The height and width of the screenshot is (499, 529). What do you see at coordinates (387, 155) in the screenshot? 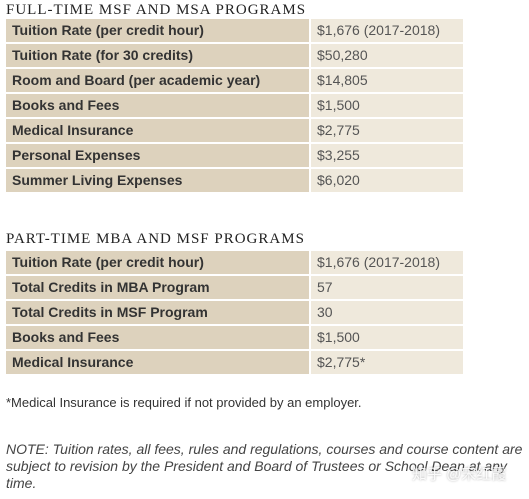
I see `row-value: $3,255` at bounding box center [387, 155].